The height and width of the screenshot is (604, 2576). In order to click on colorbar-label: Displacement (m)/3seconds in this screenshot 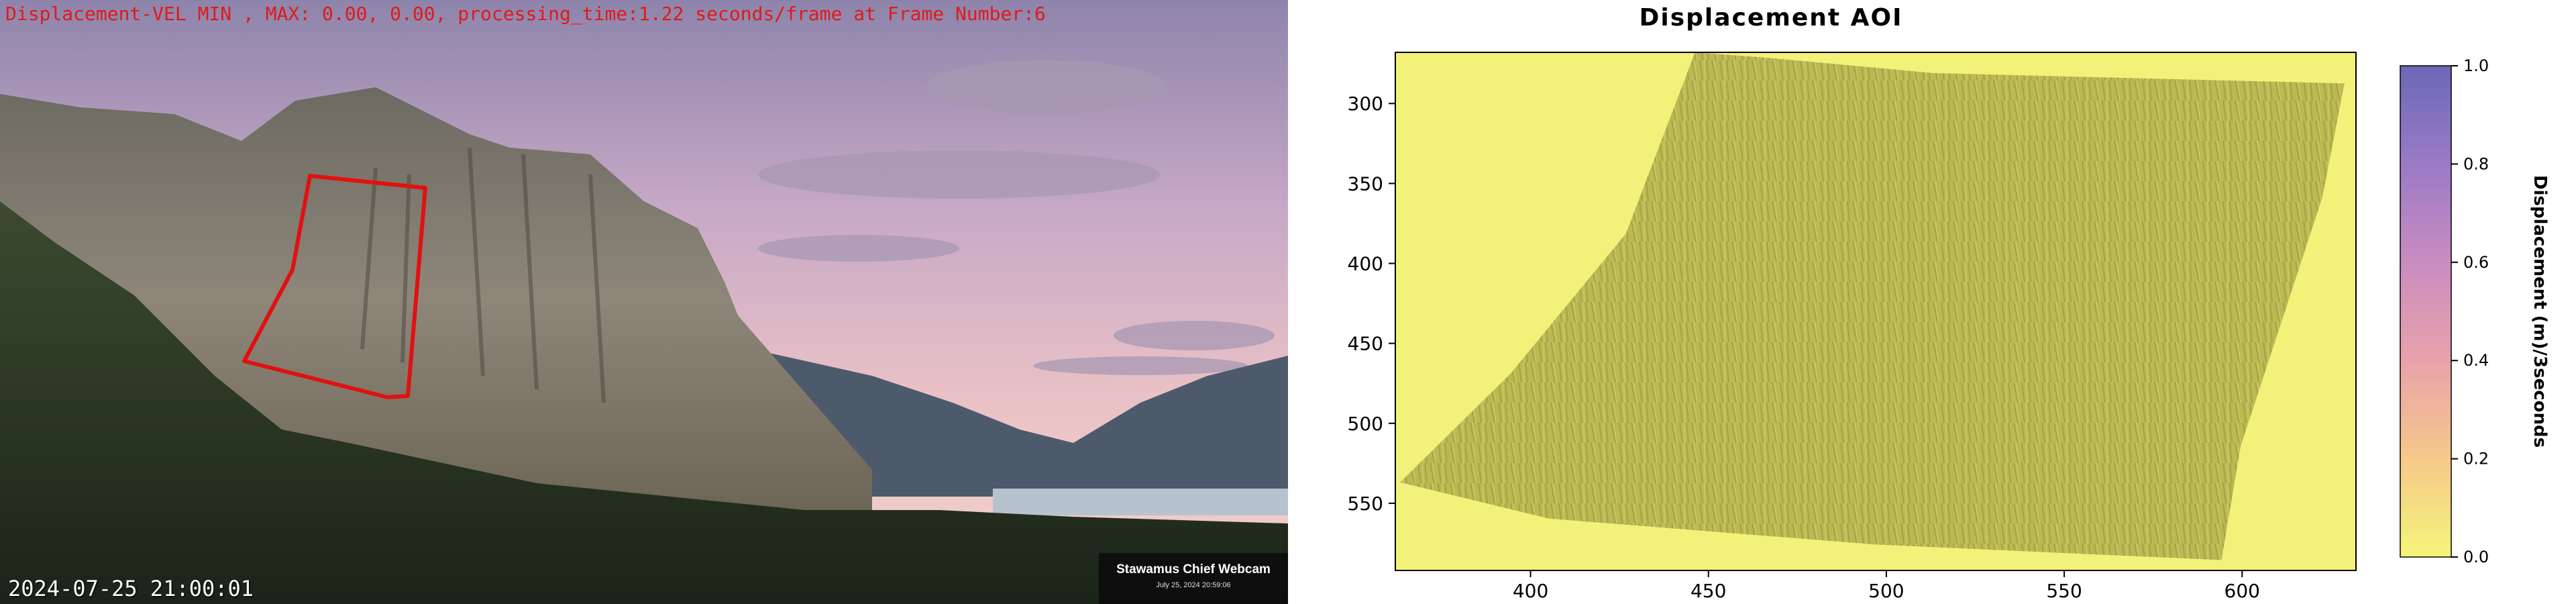, I will do `click(2540, 311)`.